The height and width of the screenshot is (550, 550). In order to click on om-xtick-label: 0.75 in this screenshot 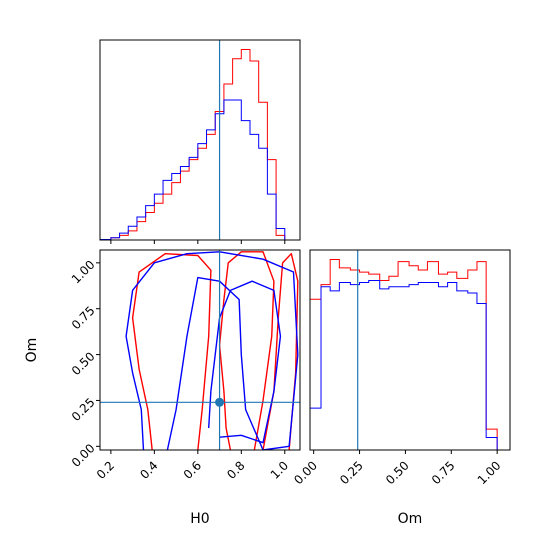, I will do `click(443, 472)`.